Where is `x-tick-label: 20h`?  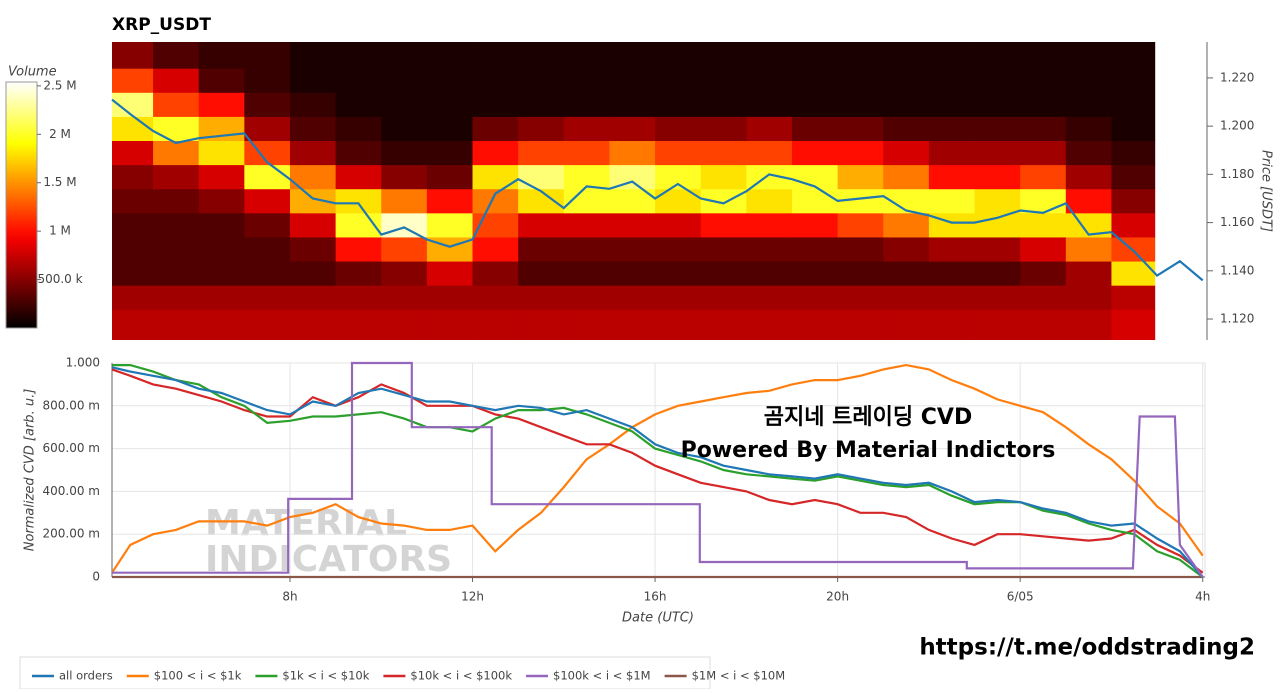 x-tick-label: 20h is located at coordinates (837, 597).